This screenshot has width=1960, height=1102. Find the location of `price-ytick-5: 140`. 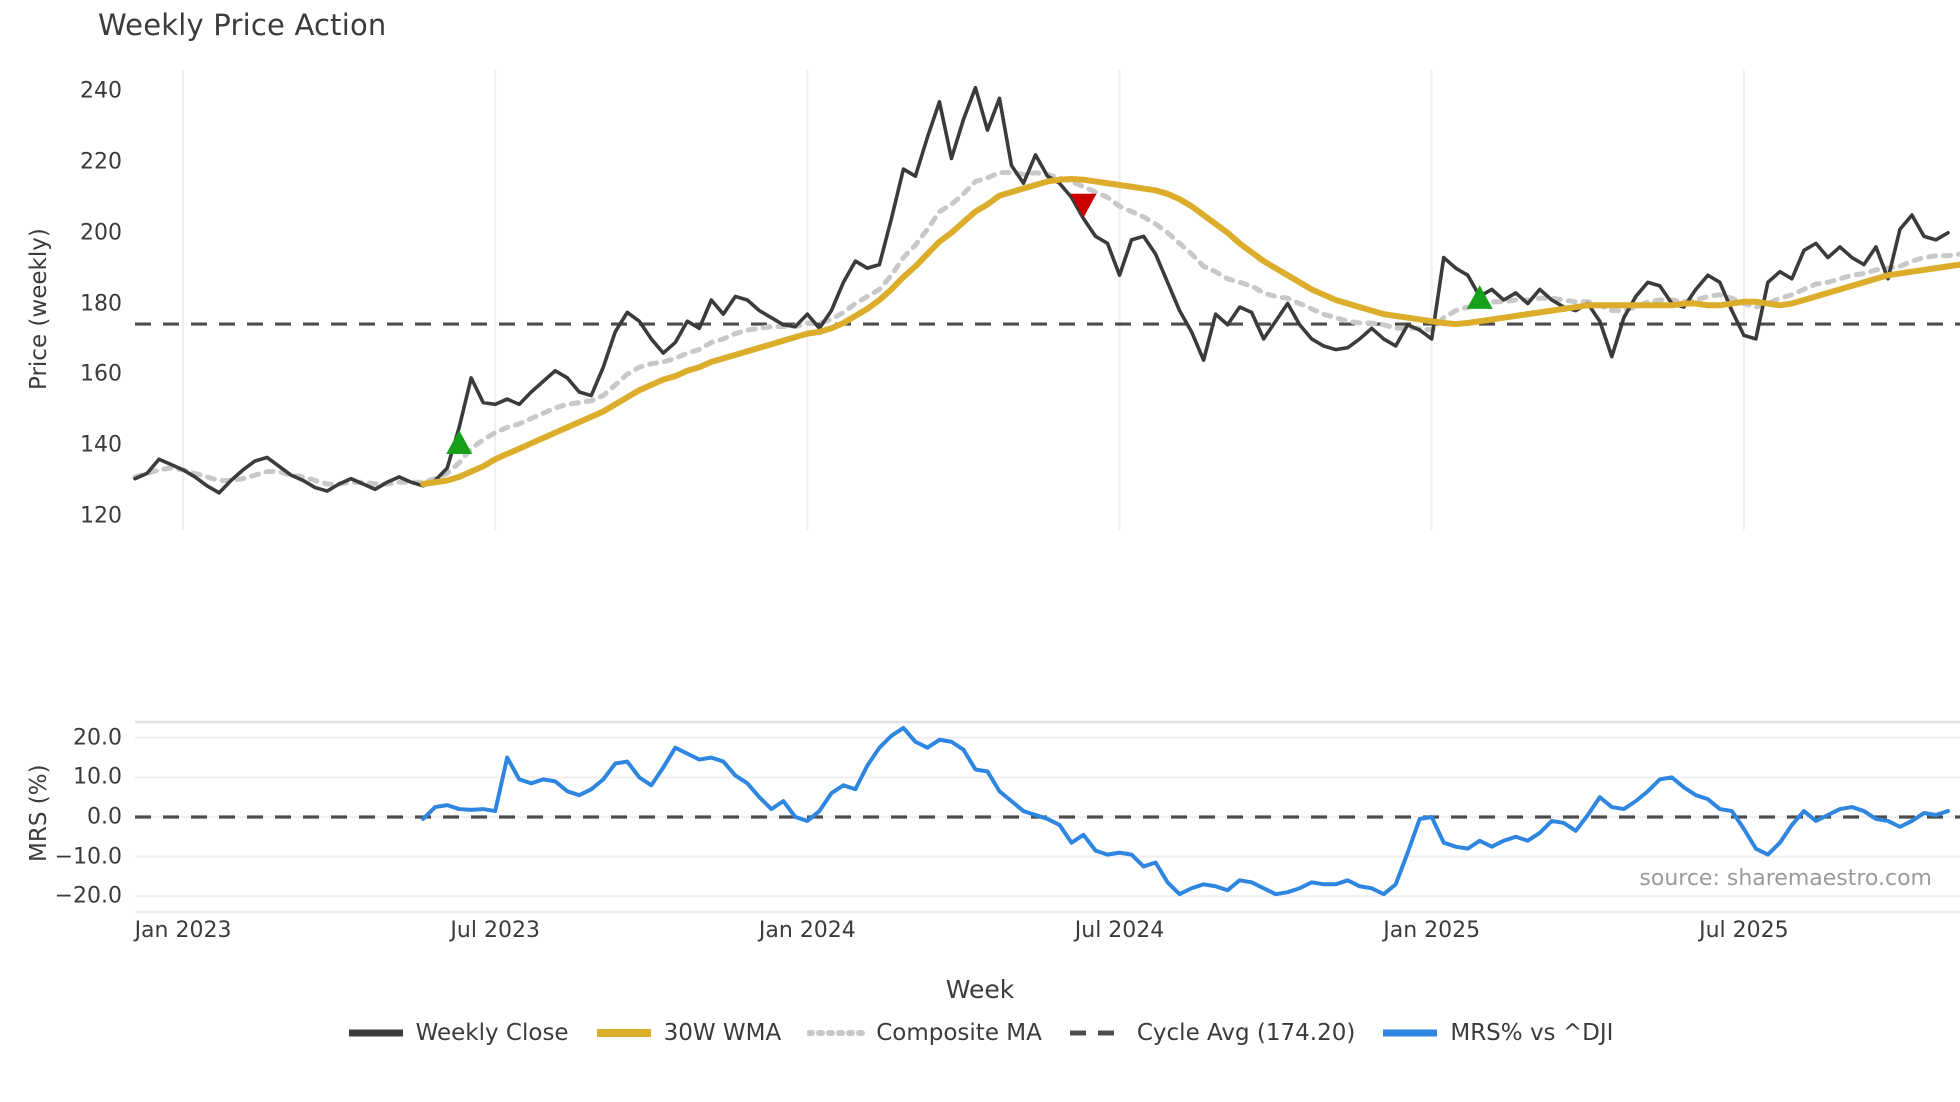

price-ytick-5: 140 is located at coordinates (101, 445).